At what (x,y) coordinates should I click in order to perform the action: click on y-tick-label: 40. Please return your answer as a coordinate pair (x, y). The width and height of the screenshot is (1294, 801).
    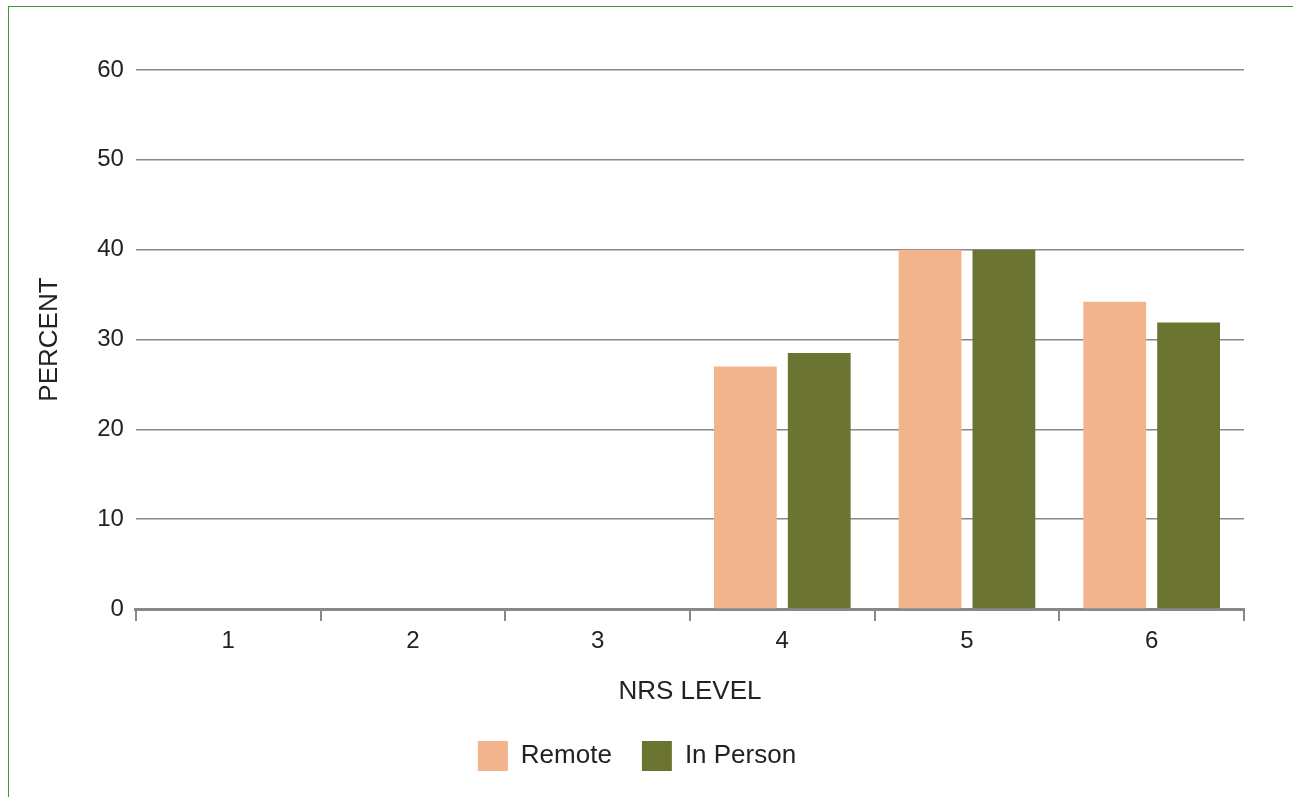
    Looking at the image, I should click on (110, 248).